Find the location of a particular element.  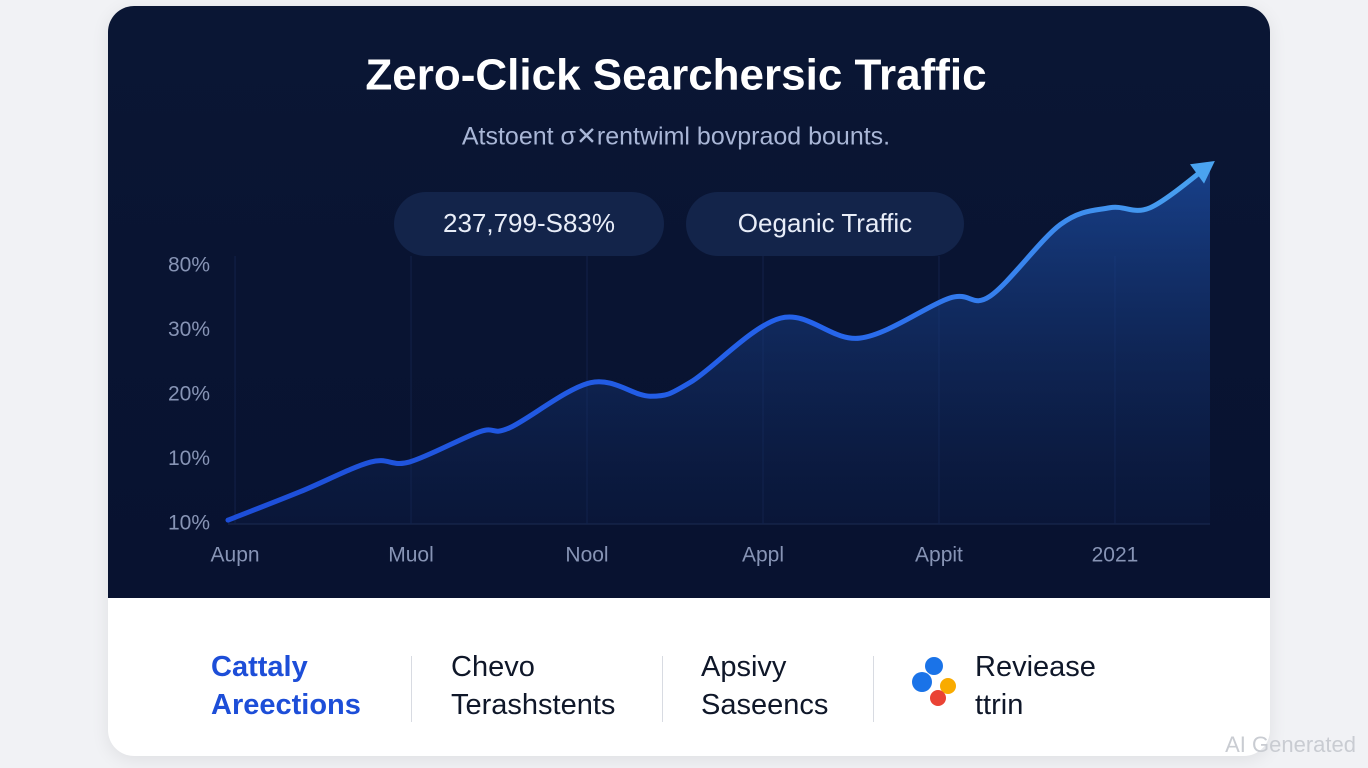

y-axis-label: 80% is located at coordinates (189, 265).